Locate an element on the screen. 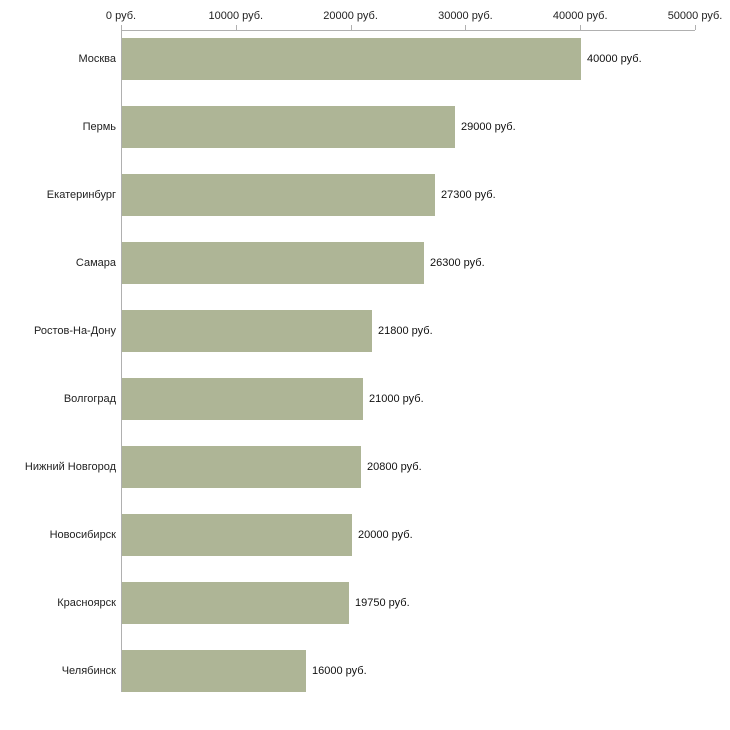  value-label: 27300 руб. is located at coordinates (468, 195).